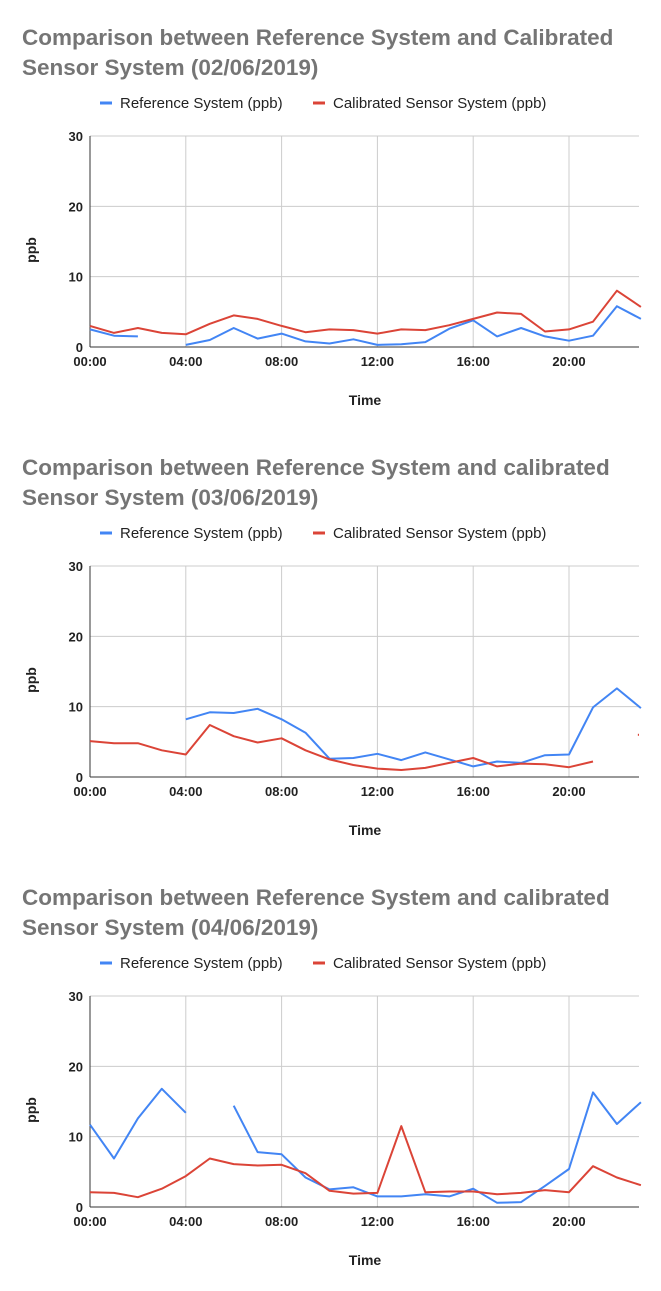  Describe the element at coordinates (170, 497) in the screenshot. I see `chart-title-line-2: Sensor System (03/06/2019)` at that location.